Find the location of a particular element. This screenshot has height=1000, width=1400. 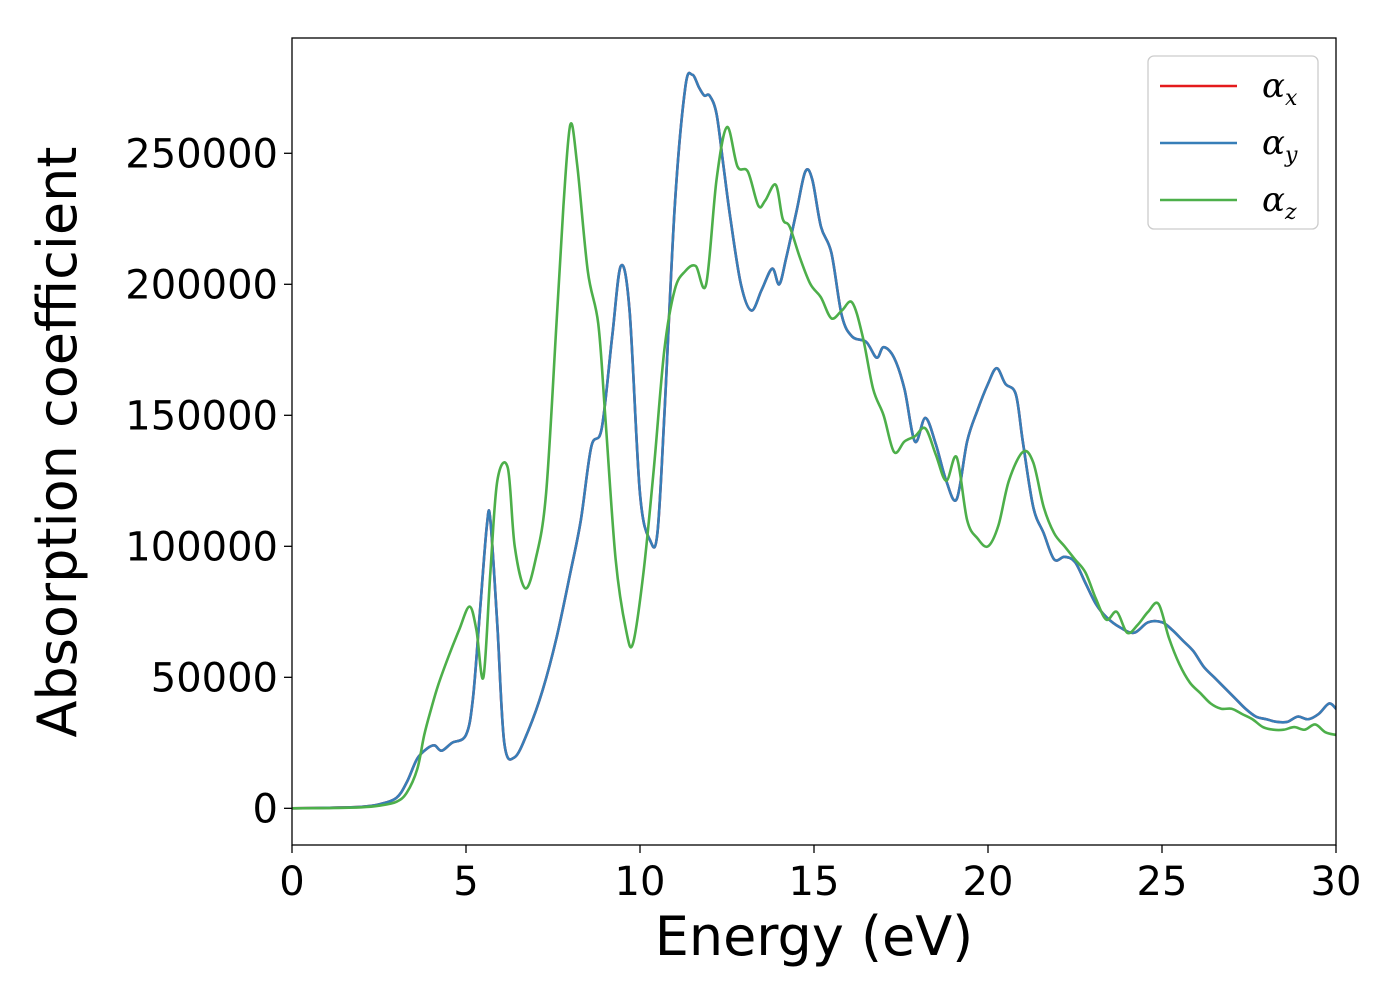

y-axis-title: Absorption coefficient is located at coordinates (57, 442).